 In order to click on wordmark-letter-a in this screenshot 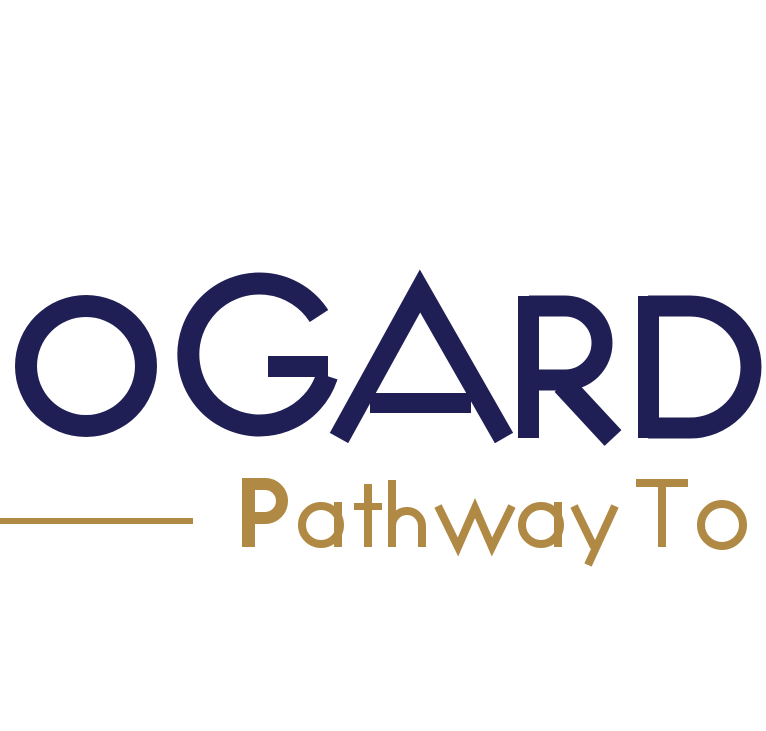, I will do `click(421, 356)`.